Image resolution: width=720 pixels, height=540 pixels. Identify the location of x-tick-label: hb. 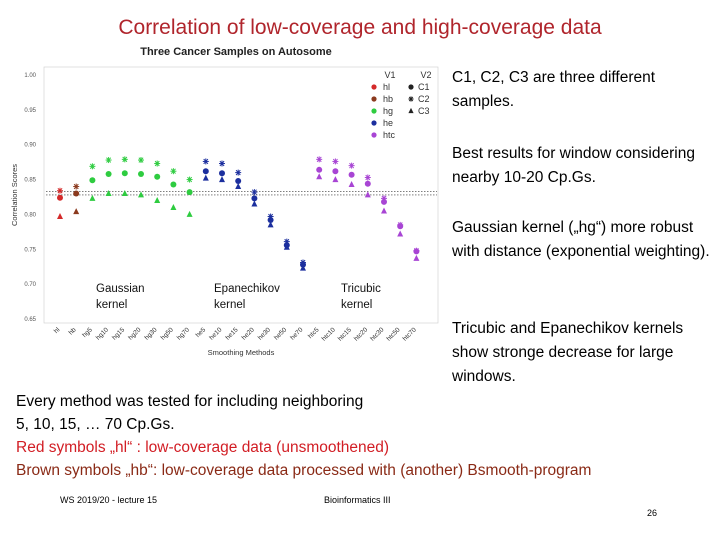
(73, 331).